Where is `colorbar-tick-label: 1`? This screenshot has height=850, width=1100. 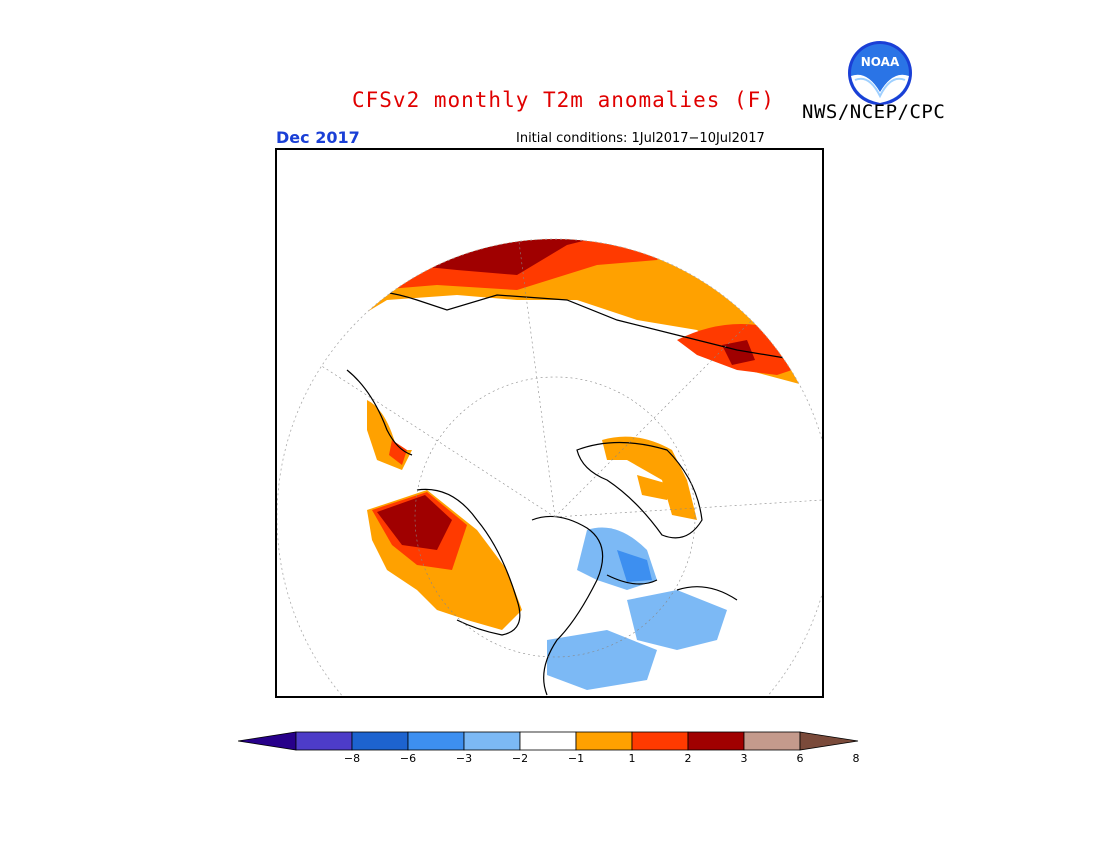 colorbar-tick-label: 1 is located at coordinates (632, 758).